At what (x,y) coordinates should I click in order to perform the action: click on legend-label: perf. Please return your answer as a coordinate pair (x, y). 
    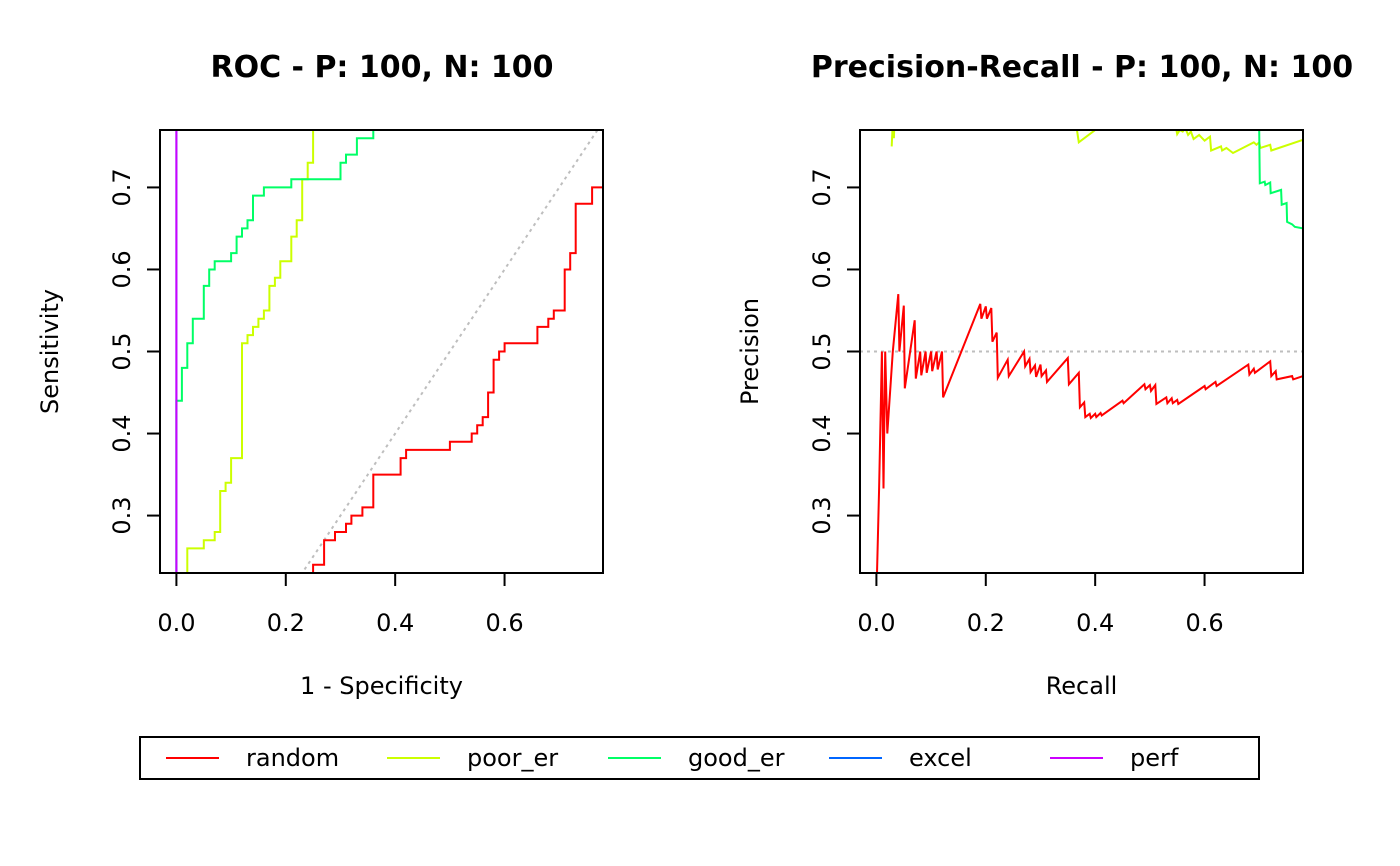
    Looking at the image, I should click on (1154, 758).